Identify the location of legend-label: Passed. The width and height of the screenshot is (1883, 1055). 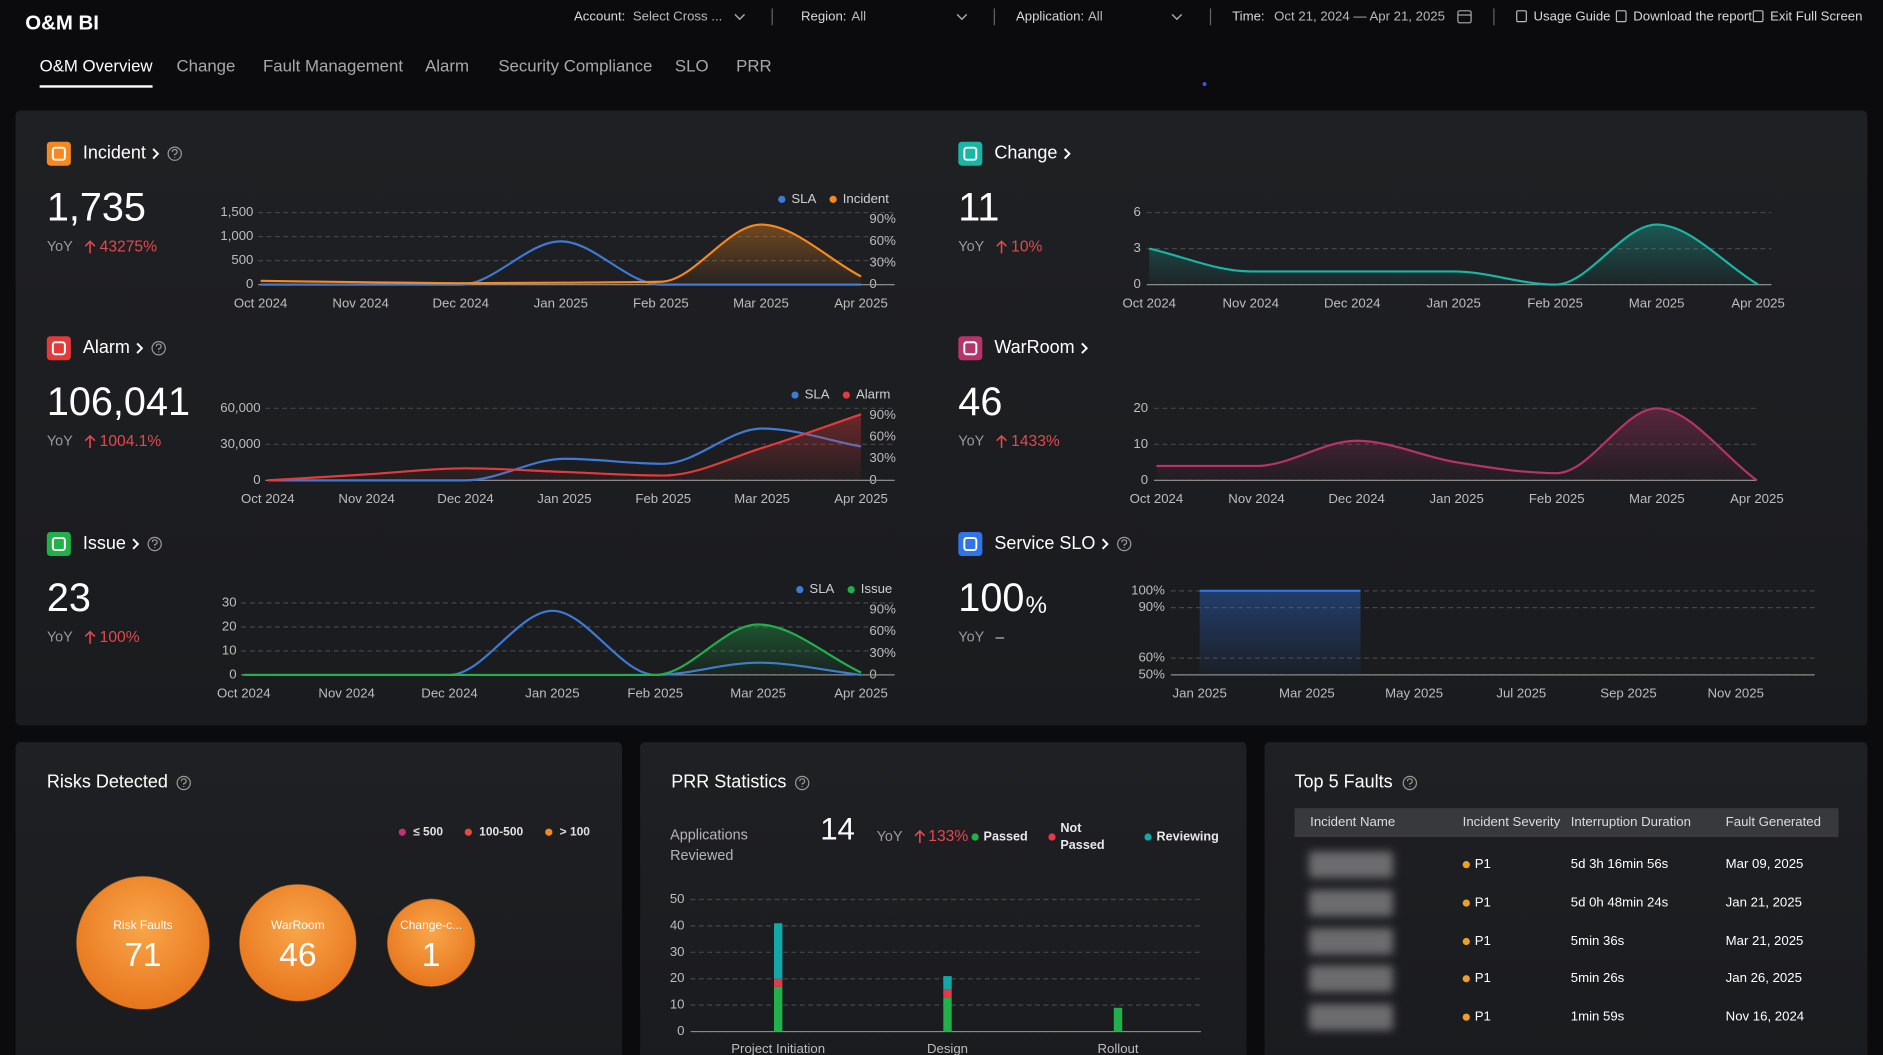
(1005, 837).